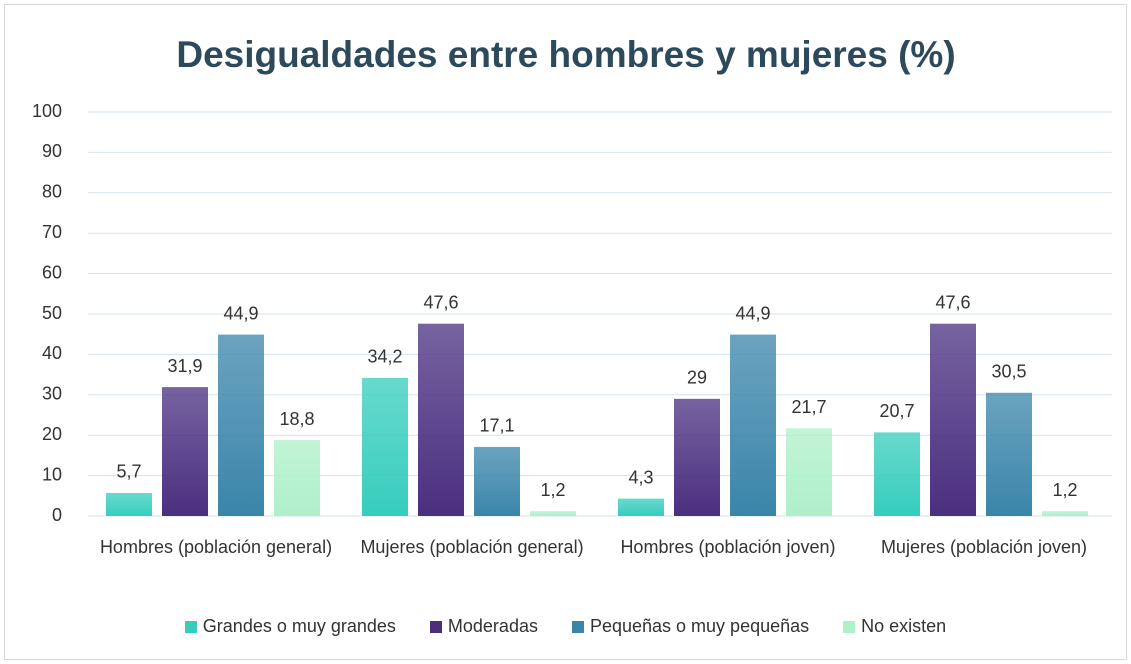 This screenshot has width=1131, height=664. Describe the element at coordinates (57, 515) in the screenshot. I see `y-tick-label: 0` at that location.